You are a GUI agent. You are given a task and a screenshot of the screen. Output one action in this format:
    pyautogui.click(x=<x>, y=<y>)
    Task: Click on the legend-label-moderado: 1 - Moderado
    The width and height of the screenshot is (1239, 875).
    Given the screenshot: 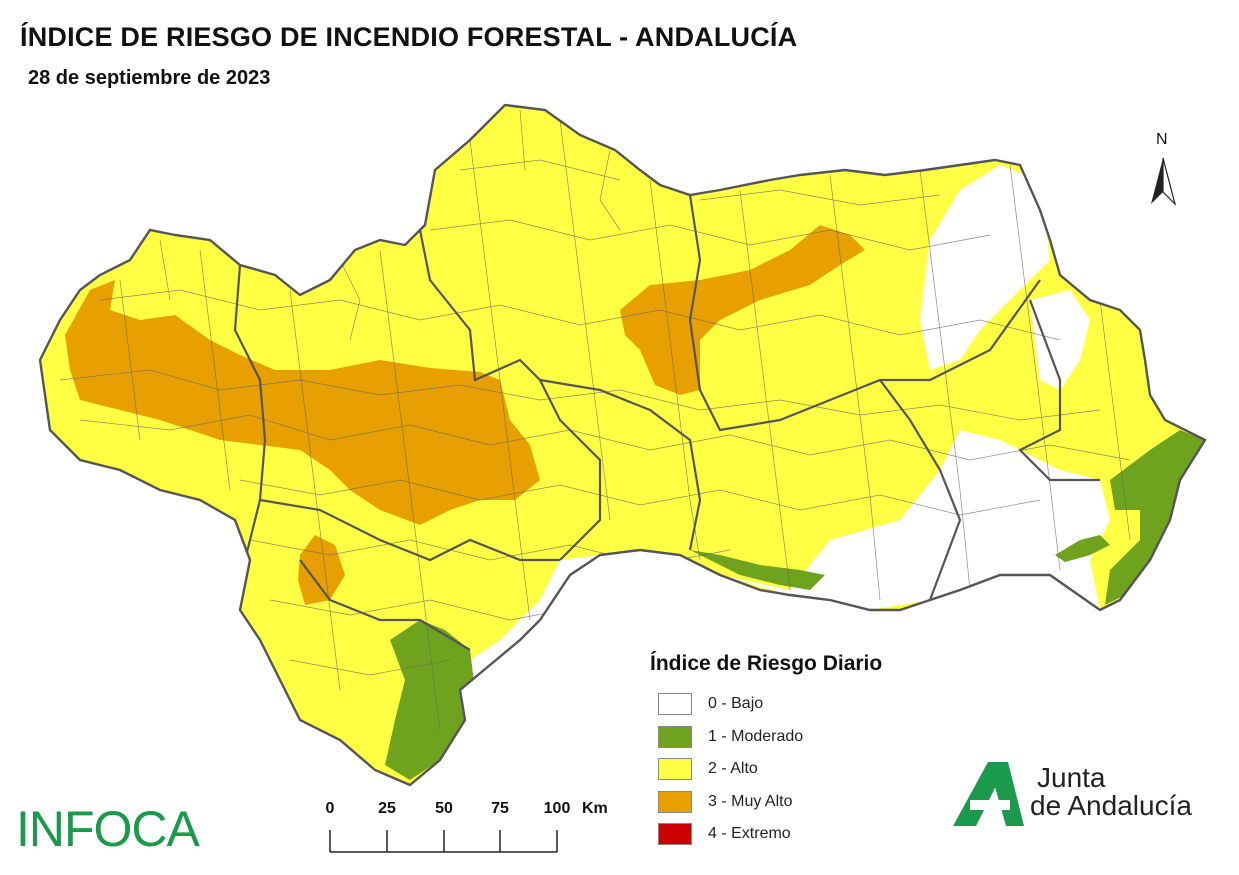 What is the action you would take?
    pyautogui.click(x=756, y=736)
    